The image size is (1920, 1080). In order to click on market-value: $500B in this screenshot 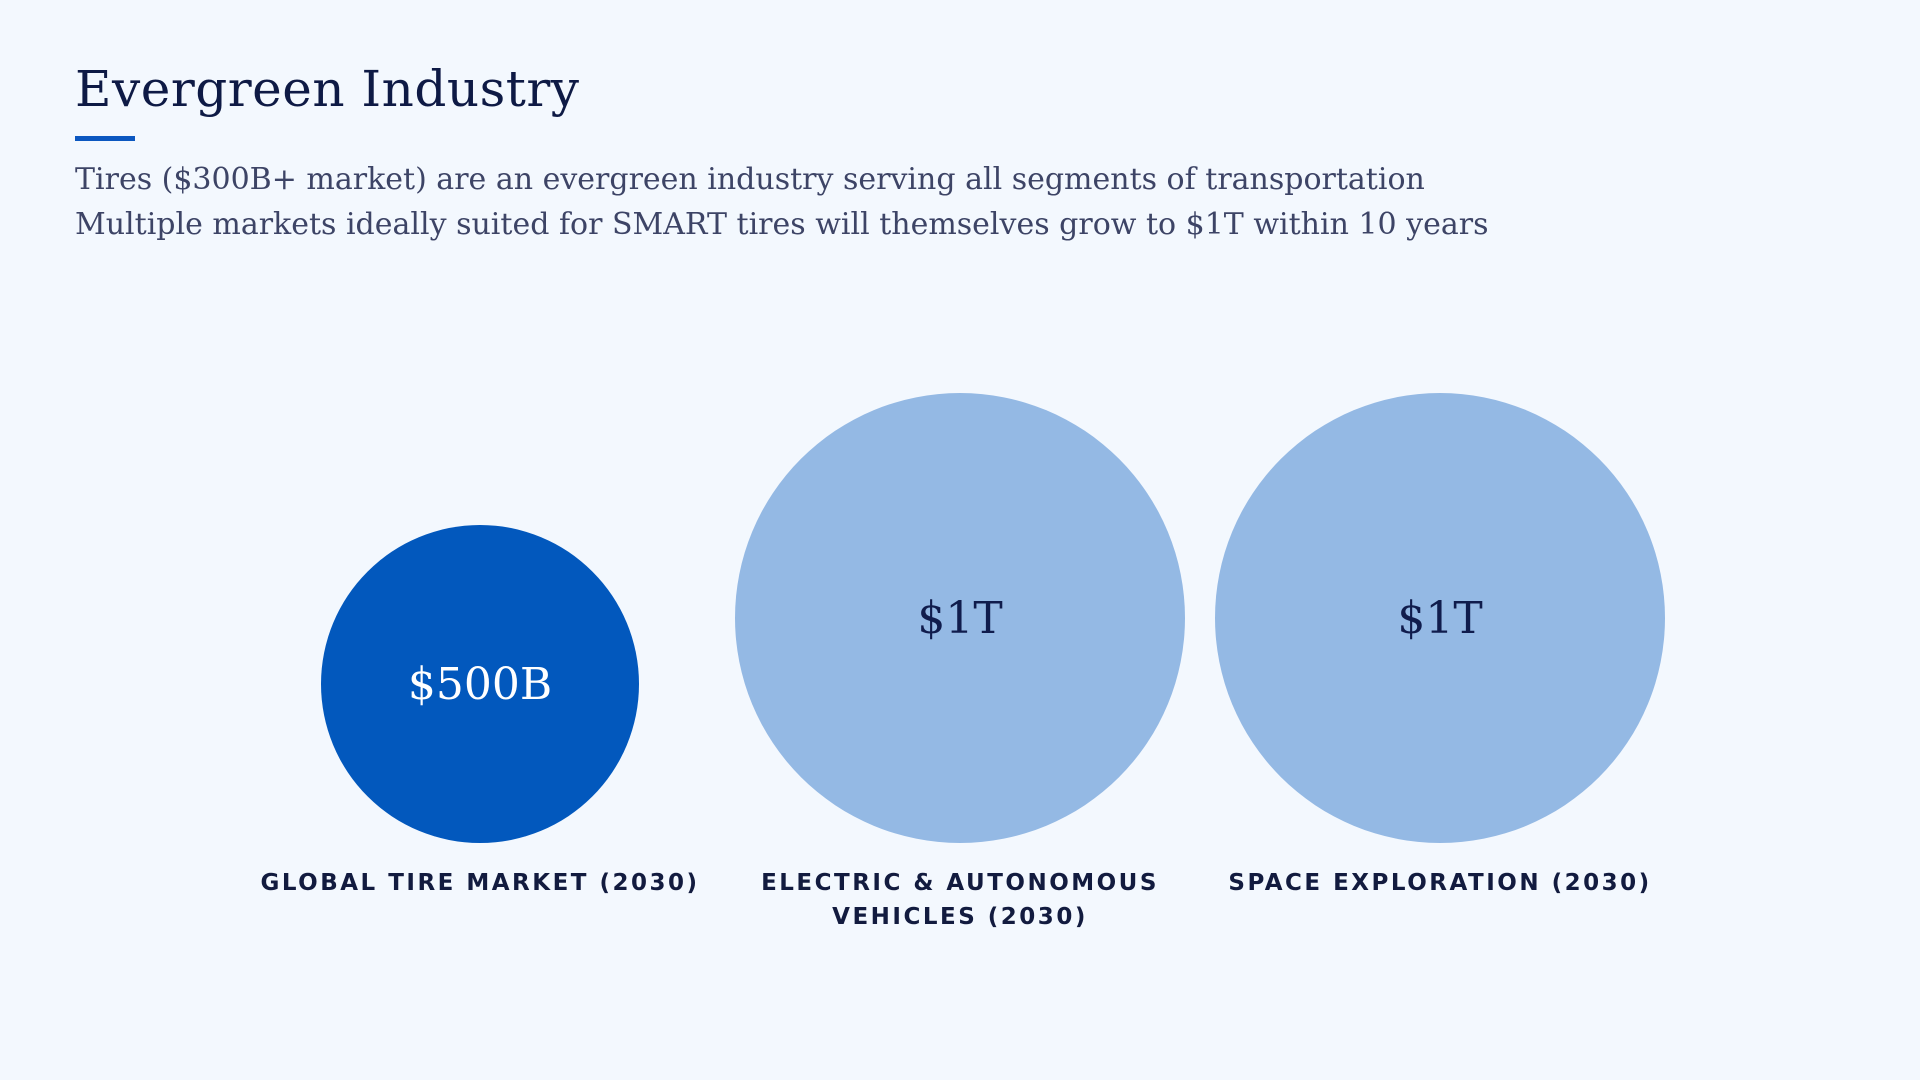, I will do `click(480, 684)`.